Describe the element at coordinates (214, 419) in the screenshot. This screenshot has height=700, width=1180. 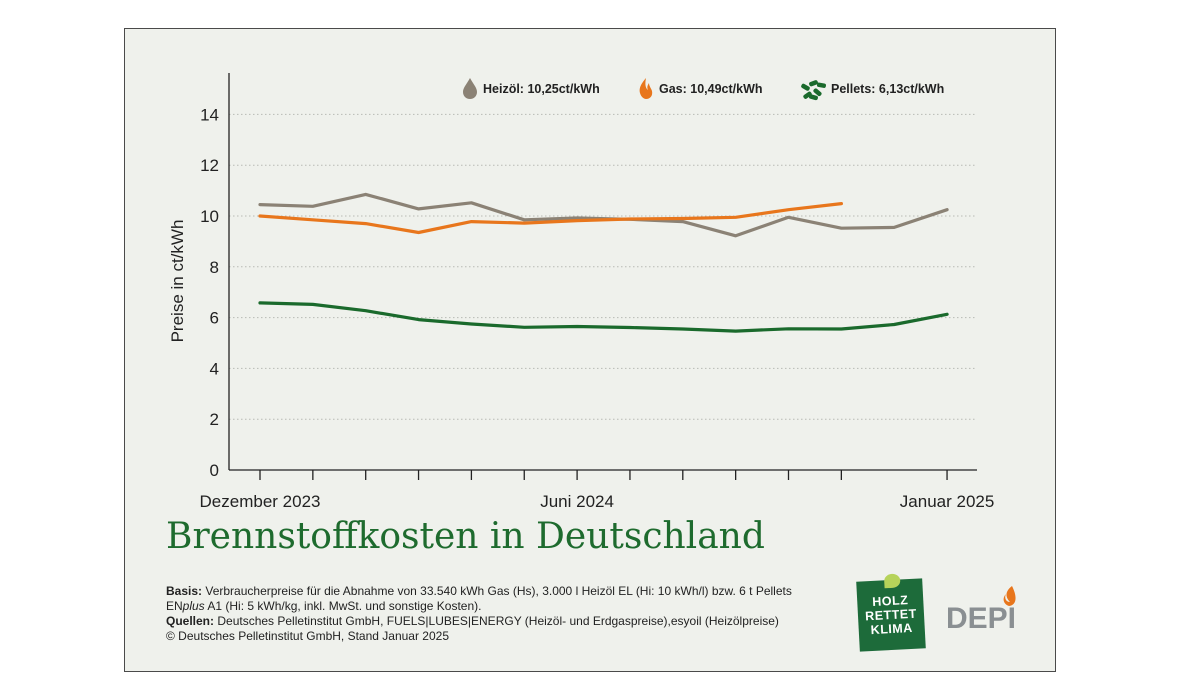
I see `y-tick-label: 2` at that location.